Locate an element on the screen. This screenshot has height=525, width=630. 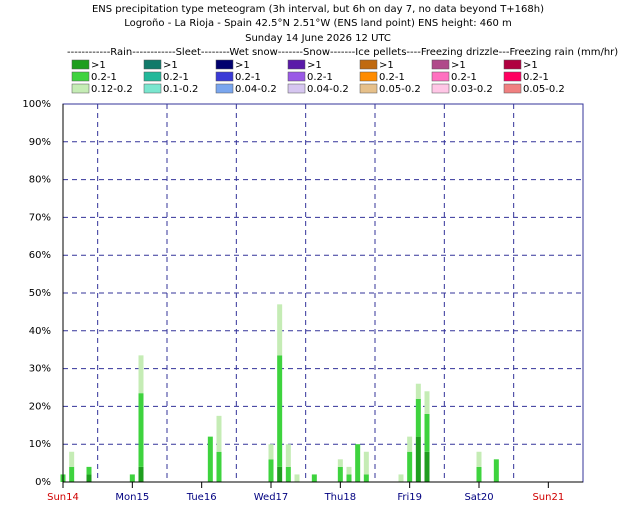
x-tick-label: Wed17 is located at coordinates (271, 497).